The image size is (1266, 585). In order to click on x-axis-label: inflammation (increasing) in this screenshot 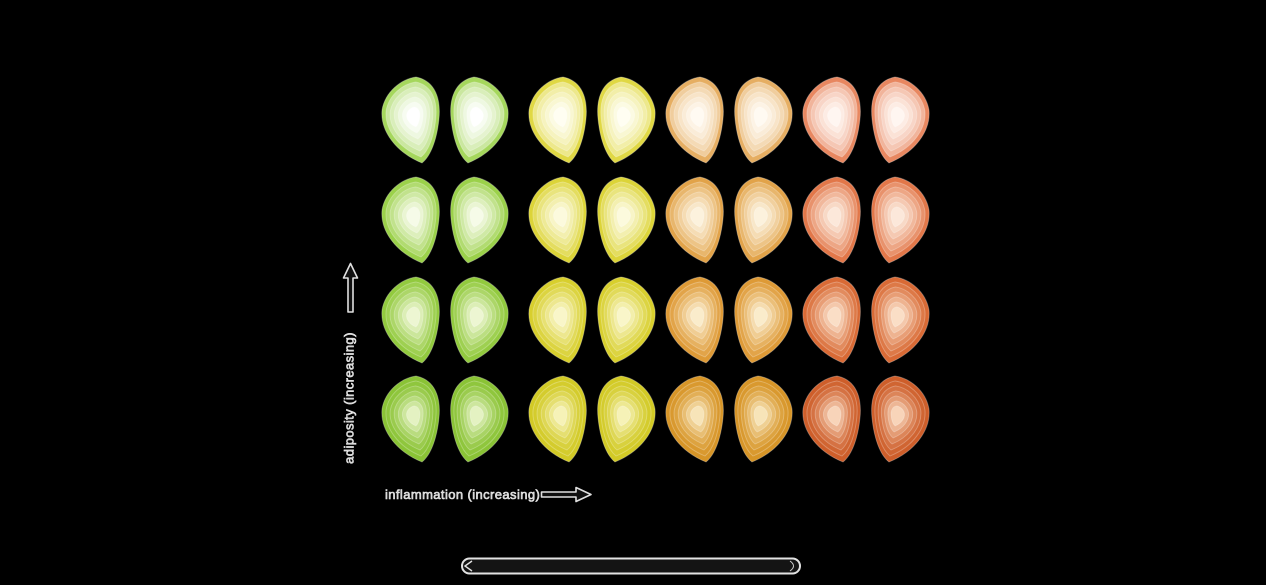, I will do `click(463, 495)`.